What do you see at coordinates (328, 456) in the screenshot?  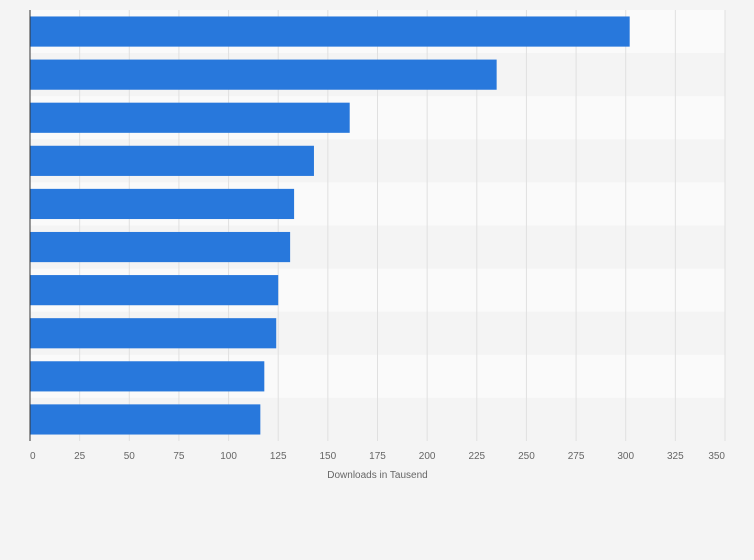 I see `x-tick-label: 150` at bounding box center [328, 456].